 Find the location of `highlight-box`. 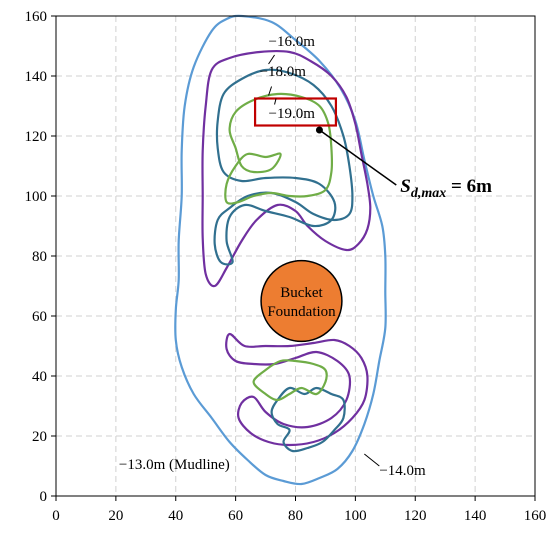

highlight-box is located at coordinates (295, 112).